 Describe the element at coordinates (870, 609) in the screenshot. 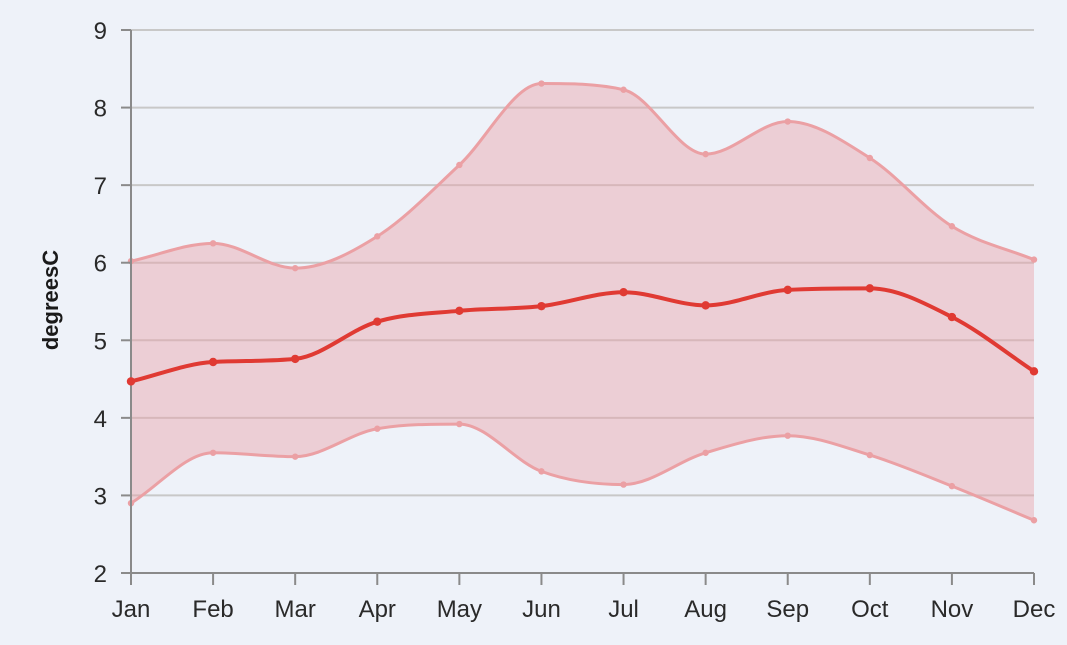

I see `x-tick-label: Oct` at that location.